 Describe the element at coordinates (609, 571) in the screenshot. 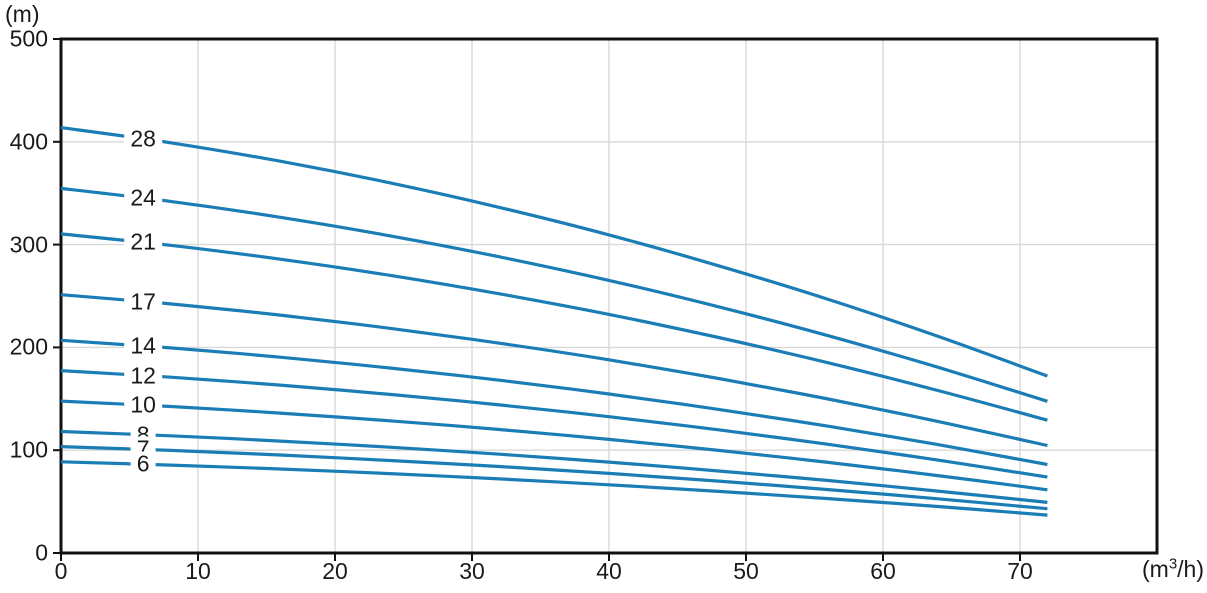

I see `x-tick-label: 40` at that location.